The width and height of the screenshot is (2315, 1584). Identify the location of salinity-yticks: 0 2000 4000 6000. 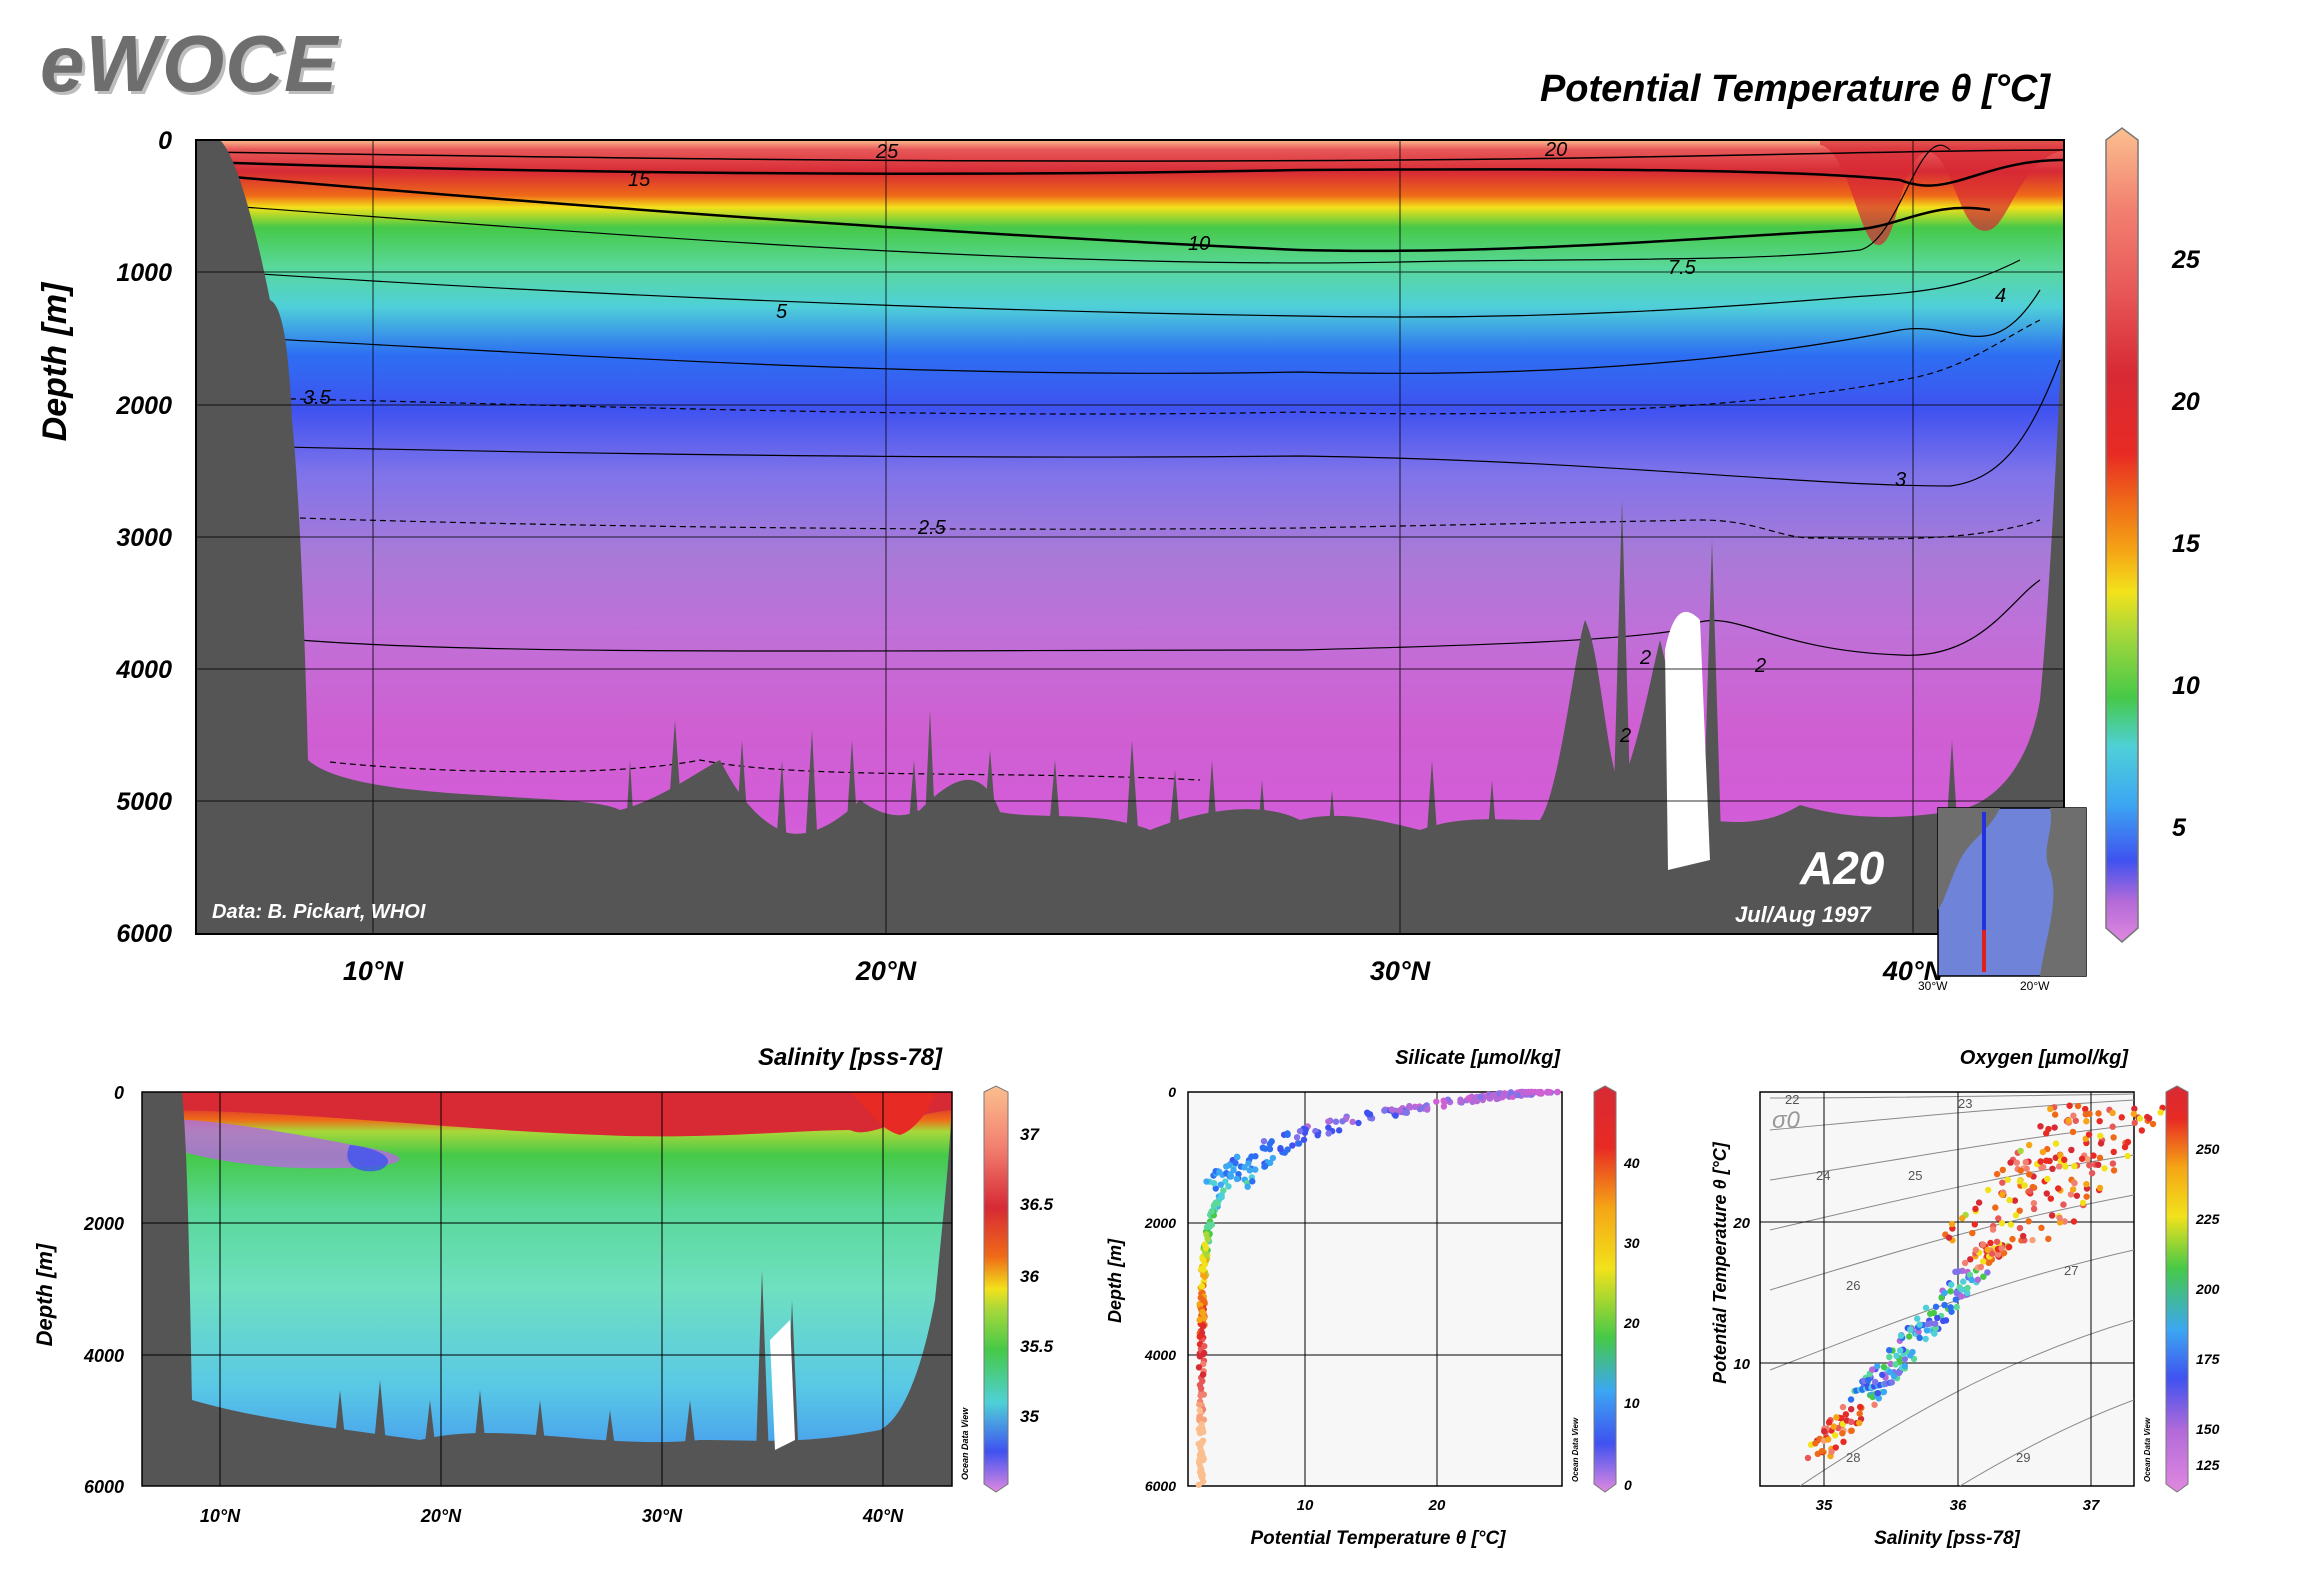
(103, 1290).